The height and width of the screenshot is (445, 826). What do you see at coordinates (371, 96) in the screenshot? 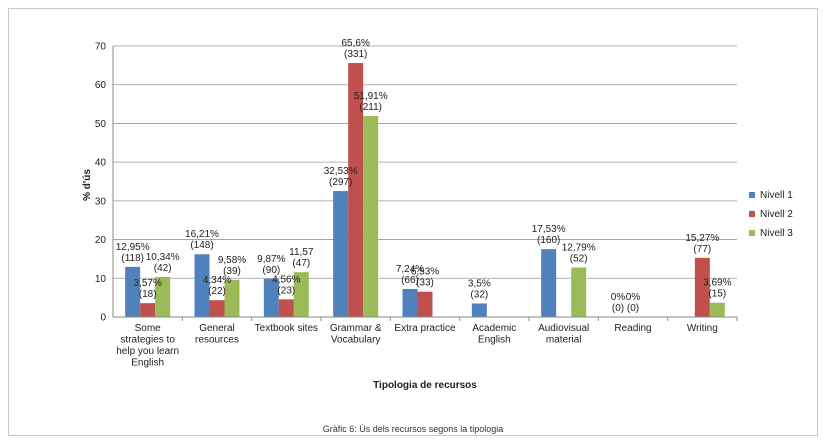
I see `data-label: 51,91%` at bounding box center [371, 96].